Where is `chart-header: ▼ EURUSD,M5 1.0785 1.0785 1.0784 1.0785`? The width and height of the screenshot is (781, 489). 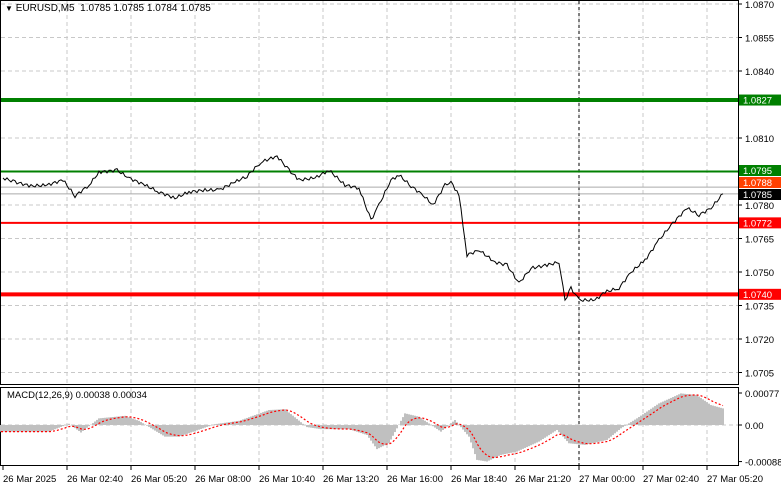
chart-header: ▼ EURUSD,M5 1.0785 1.0785 1.0784 1.0785 is located at coordinates (108, 8).